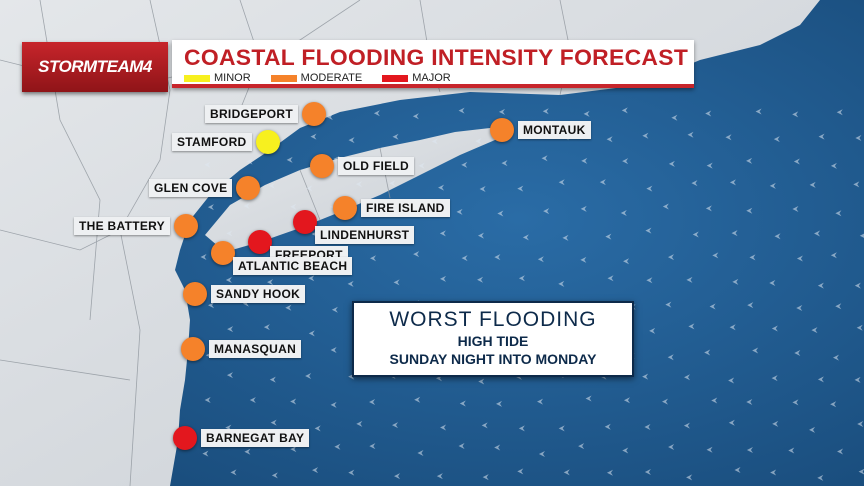 The height and width of the screenshot is (486, 864). I want to click on stormteam4-logo: STORMTEAM4, so click(95, 67).